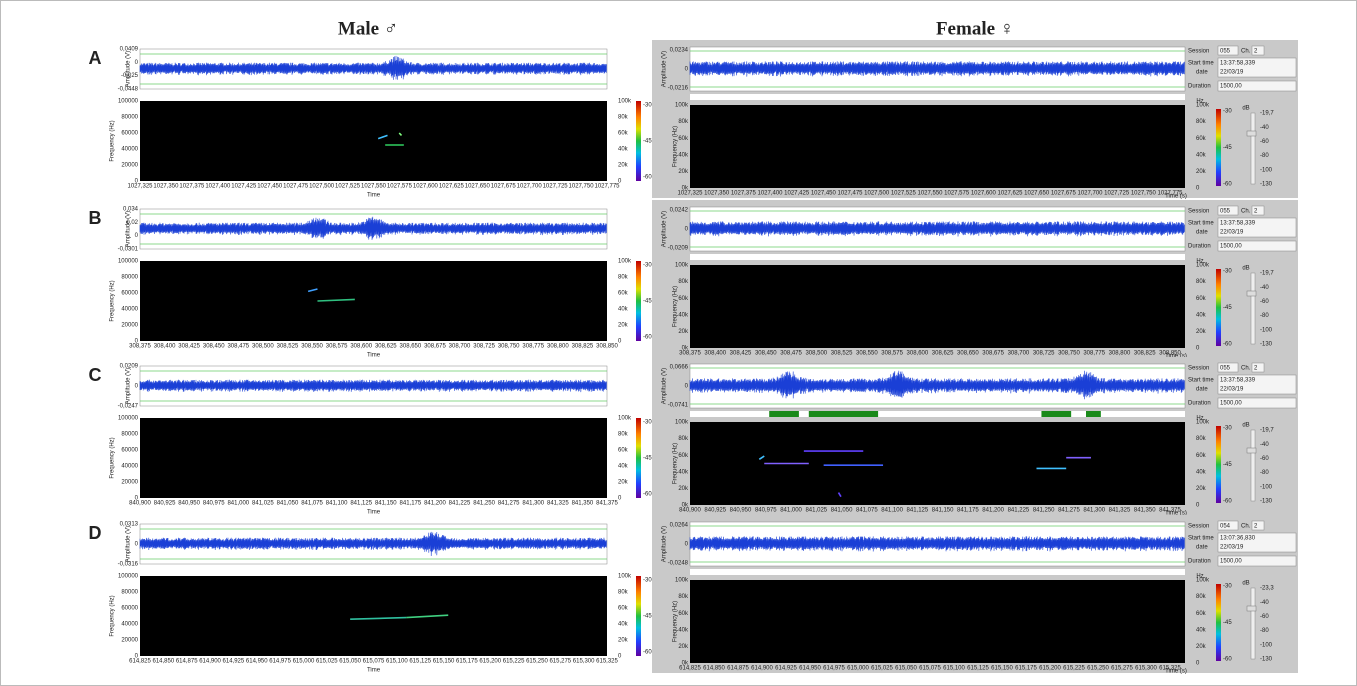 The height and width of the screenshot is (686, 1357). What do you see at coordinates (1098, 669) in the screenshot?
I see `time-tick-label: 615,250` at bounding box center [1098, 669].